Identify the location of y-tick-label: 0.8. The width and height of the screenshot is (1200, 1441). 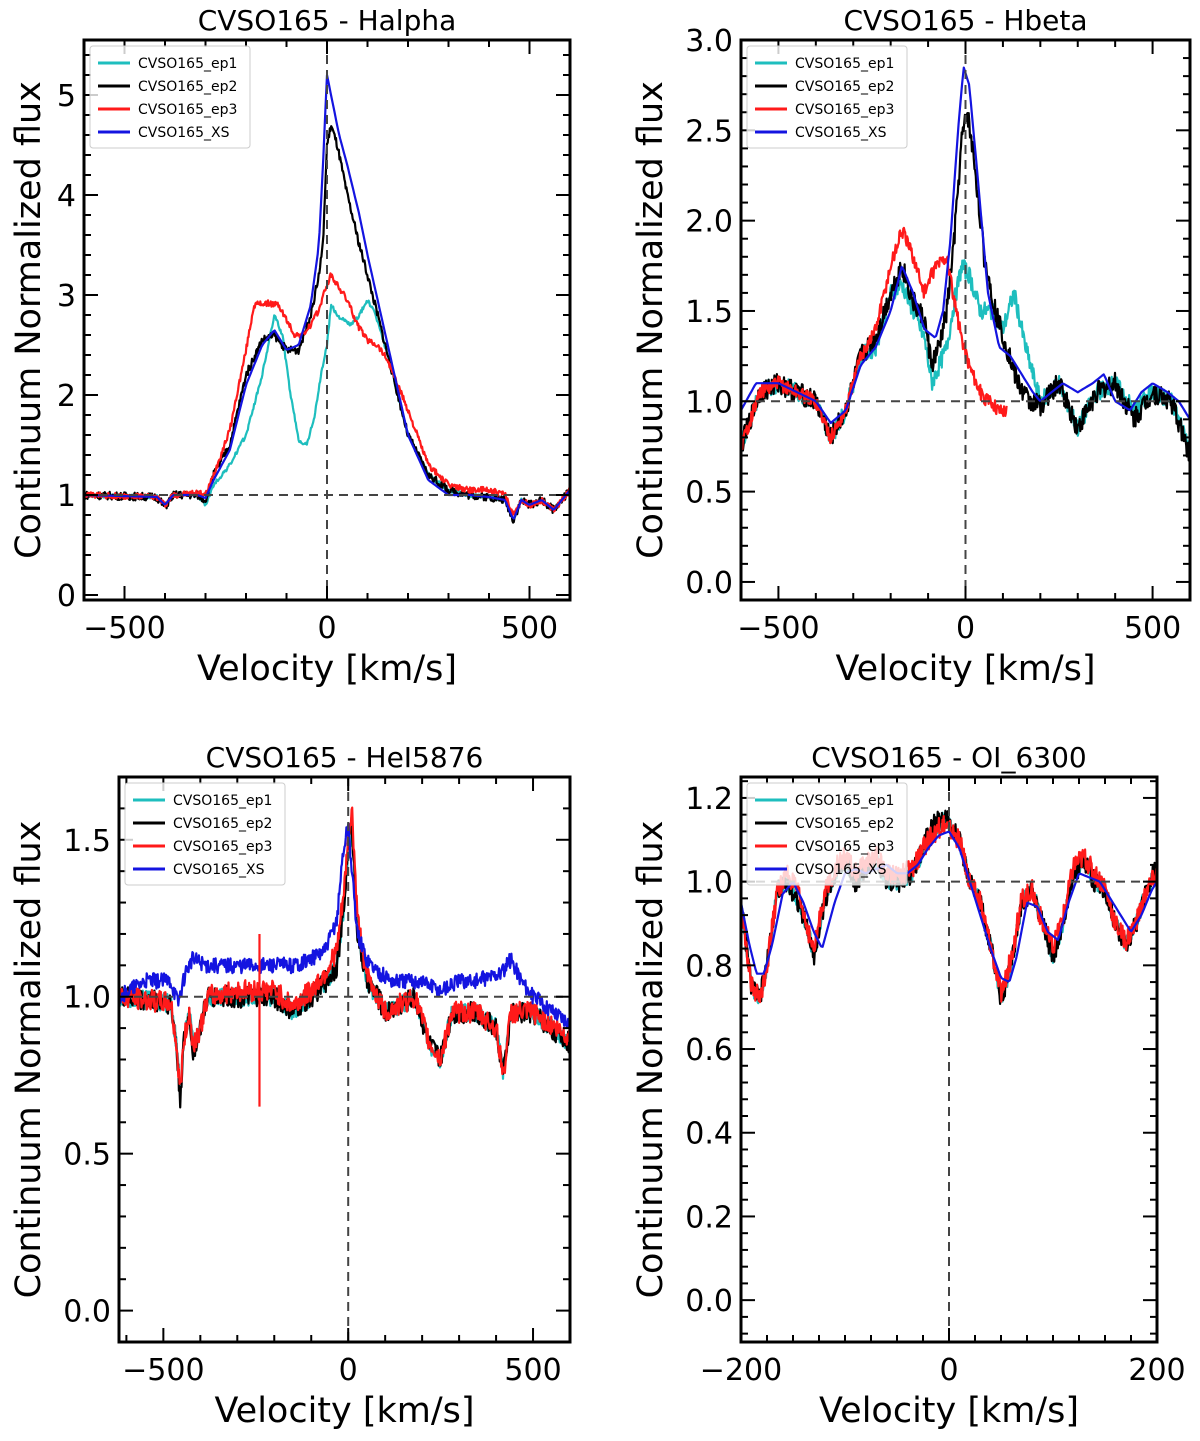
(709, 966).